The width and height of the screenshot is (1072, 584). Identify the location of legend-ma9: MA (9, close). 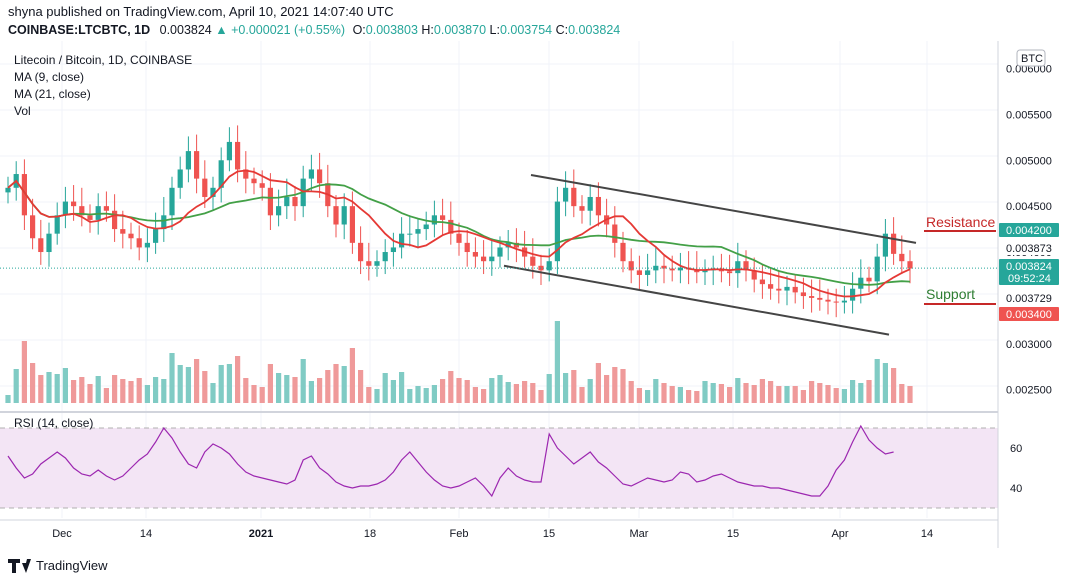
(49, 77).